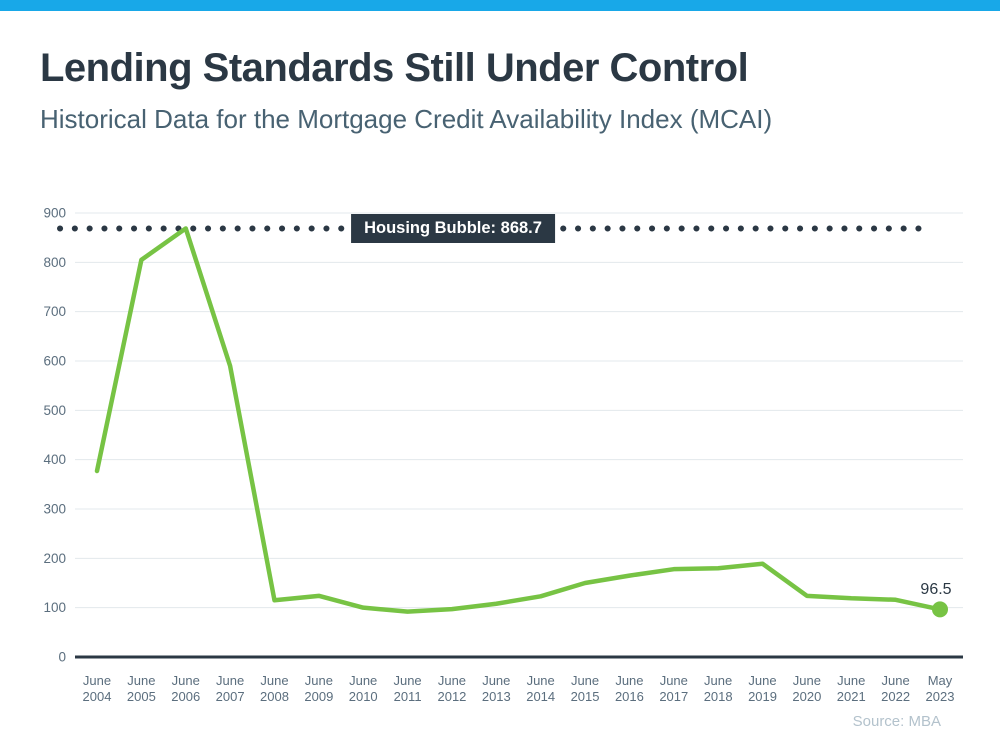 Image resolution: width=1000 pixels, height=750 pixels. What do you see at coordinates (629, 688) in the screenshot?
I see `x-axis-tick-label: June 2016` at bounding box center [629, 688].